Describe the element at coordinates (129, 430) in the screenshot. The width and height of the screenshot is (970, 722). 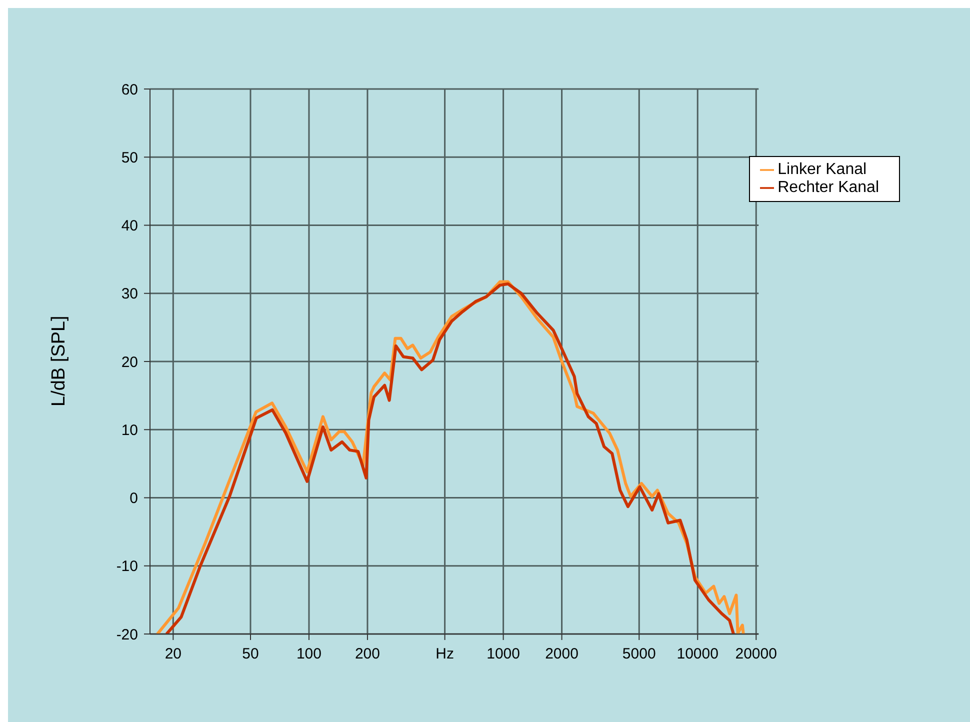
I see `y-tick-label: 10` at that location.